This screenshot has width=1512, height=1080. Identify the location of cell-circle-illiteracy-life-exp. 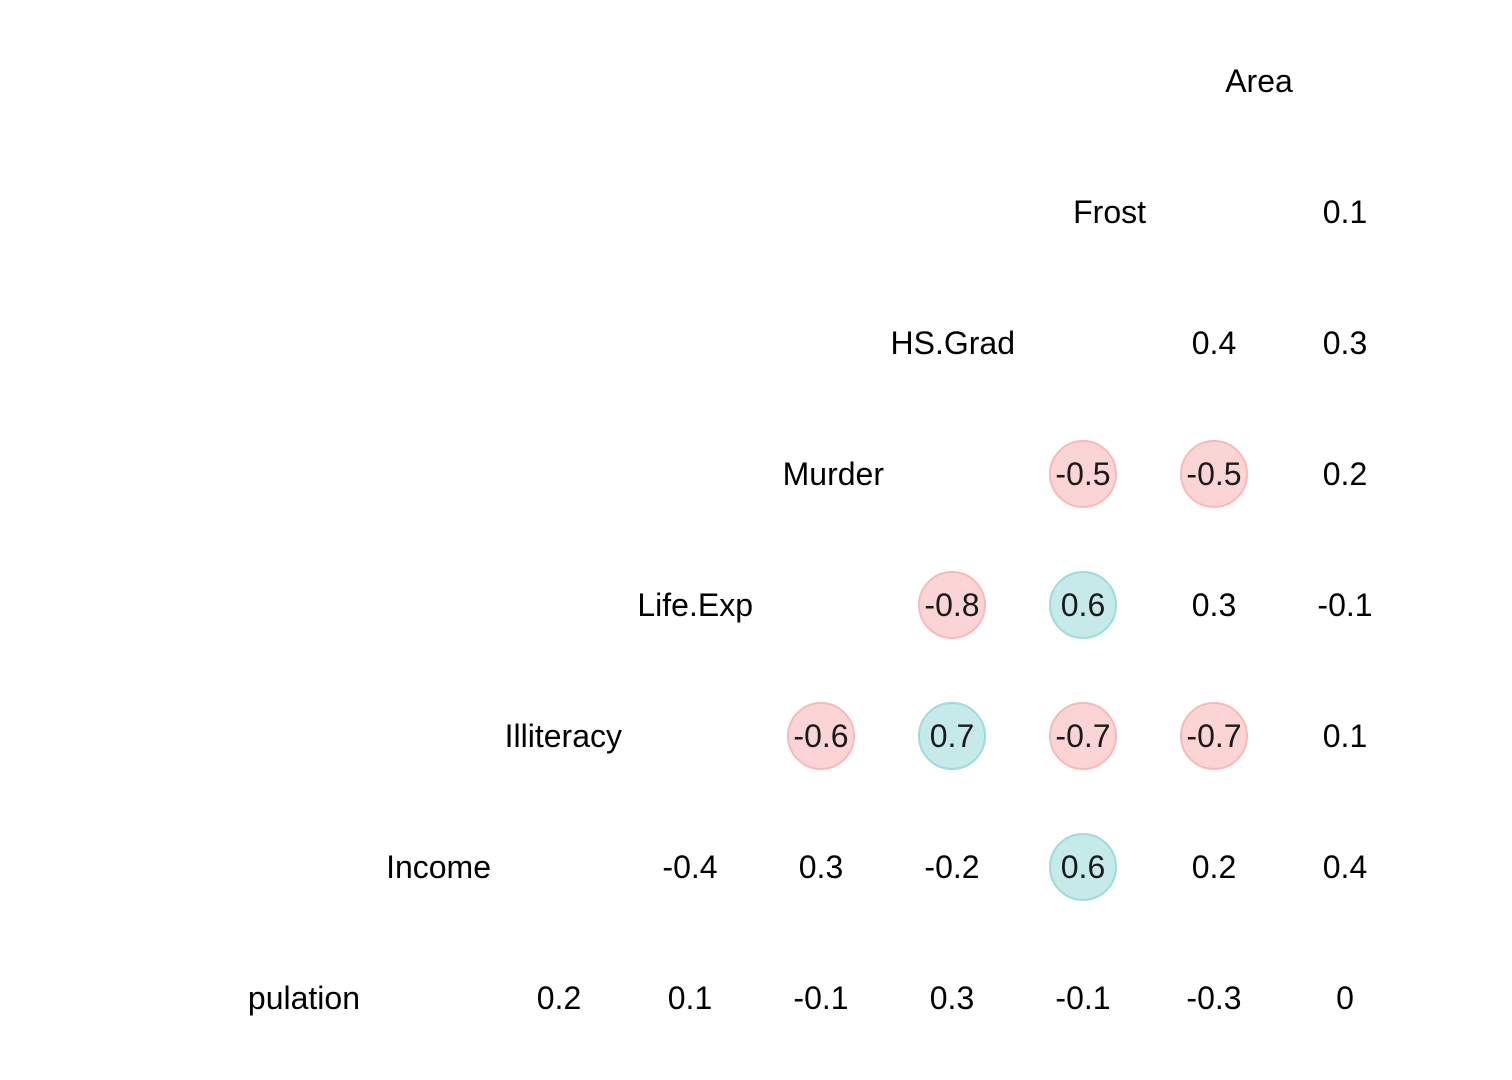
(821, 736).